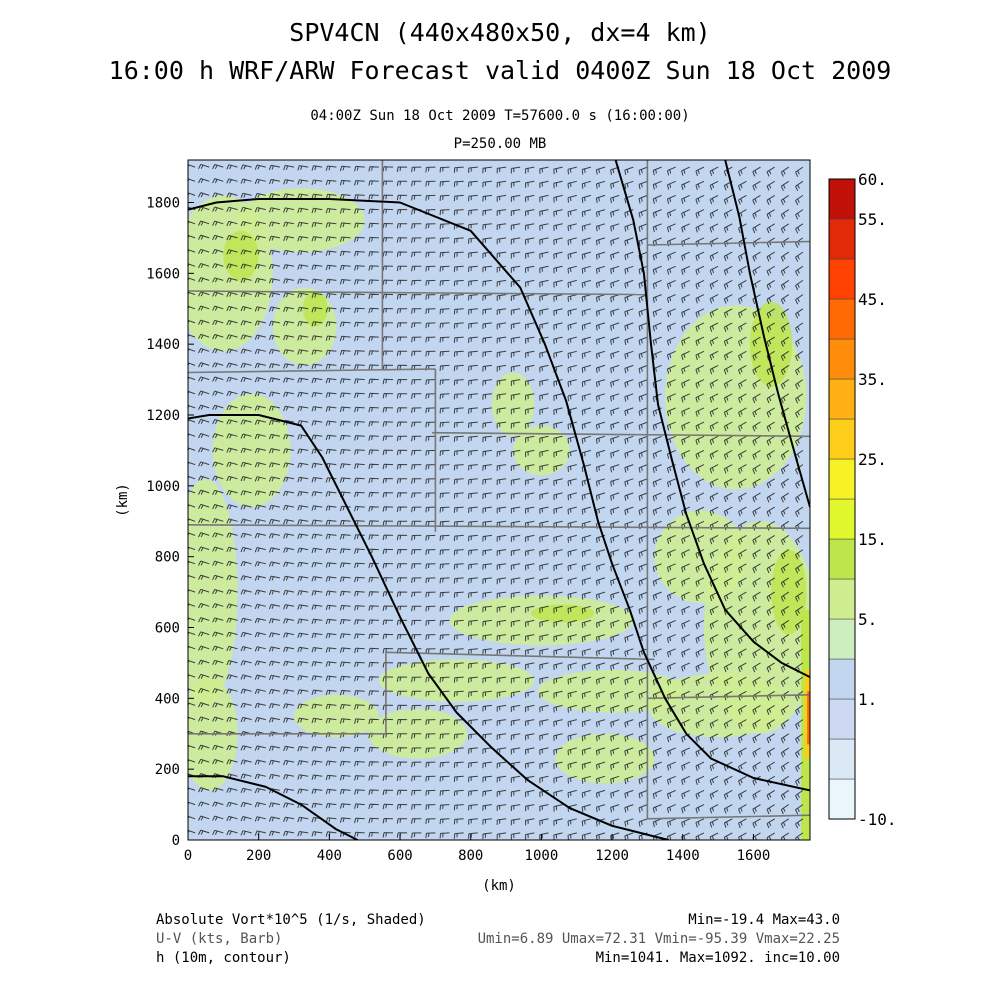  Describe the element at coordinates (163, 416) in the screenshot. I see `y-tick-label: 1200` at that location.